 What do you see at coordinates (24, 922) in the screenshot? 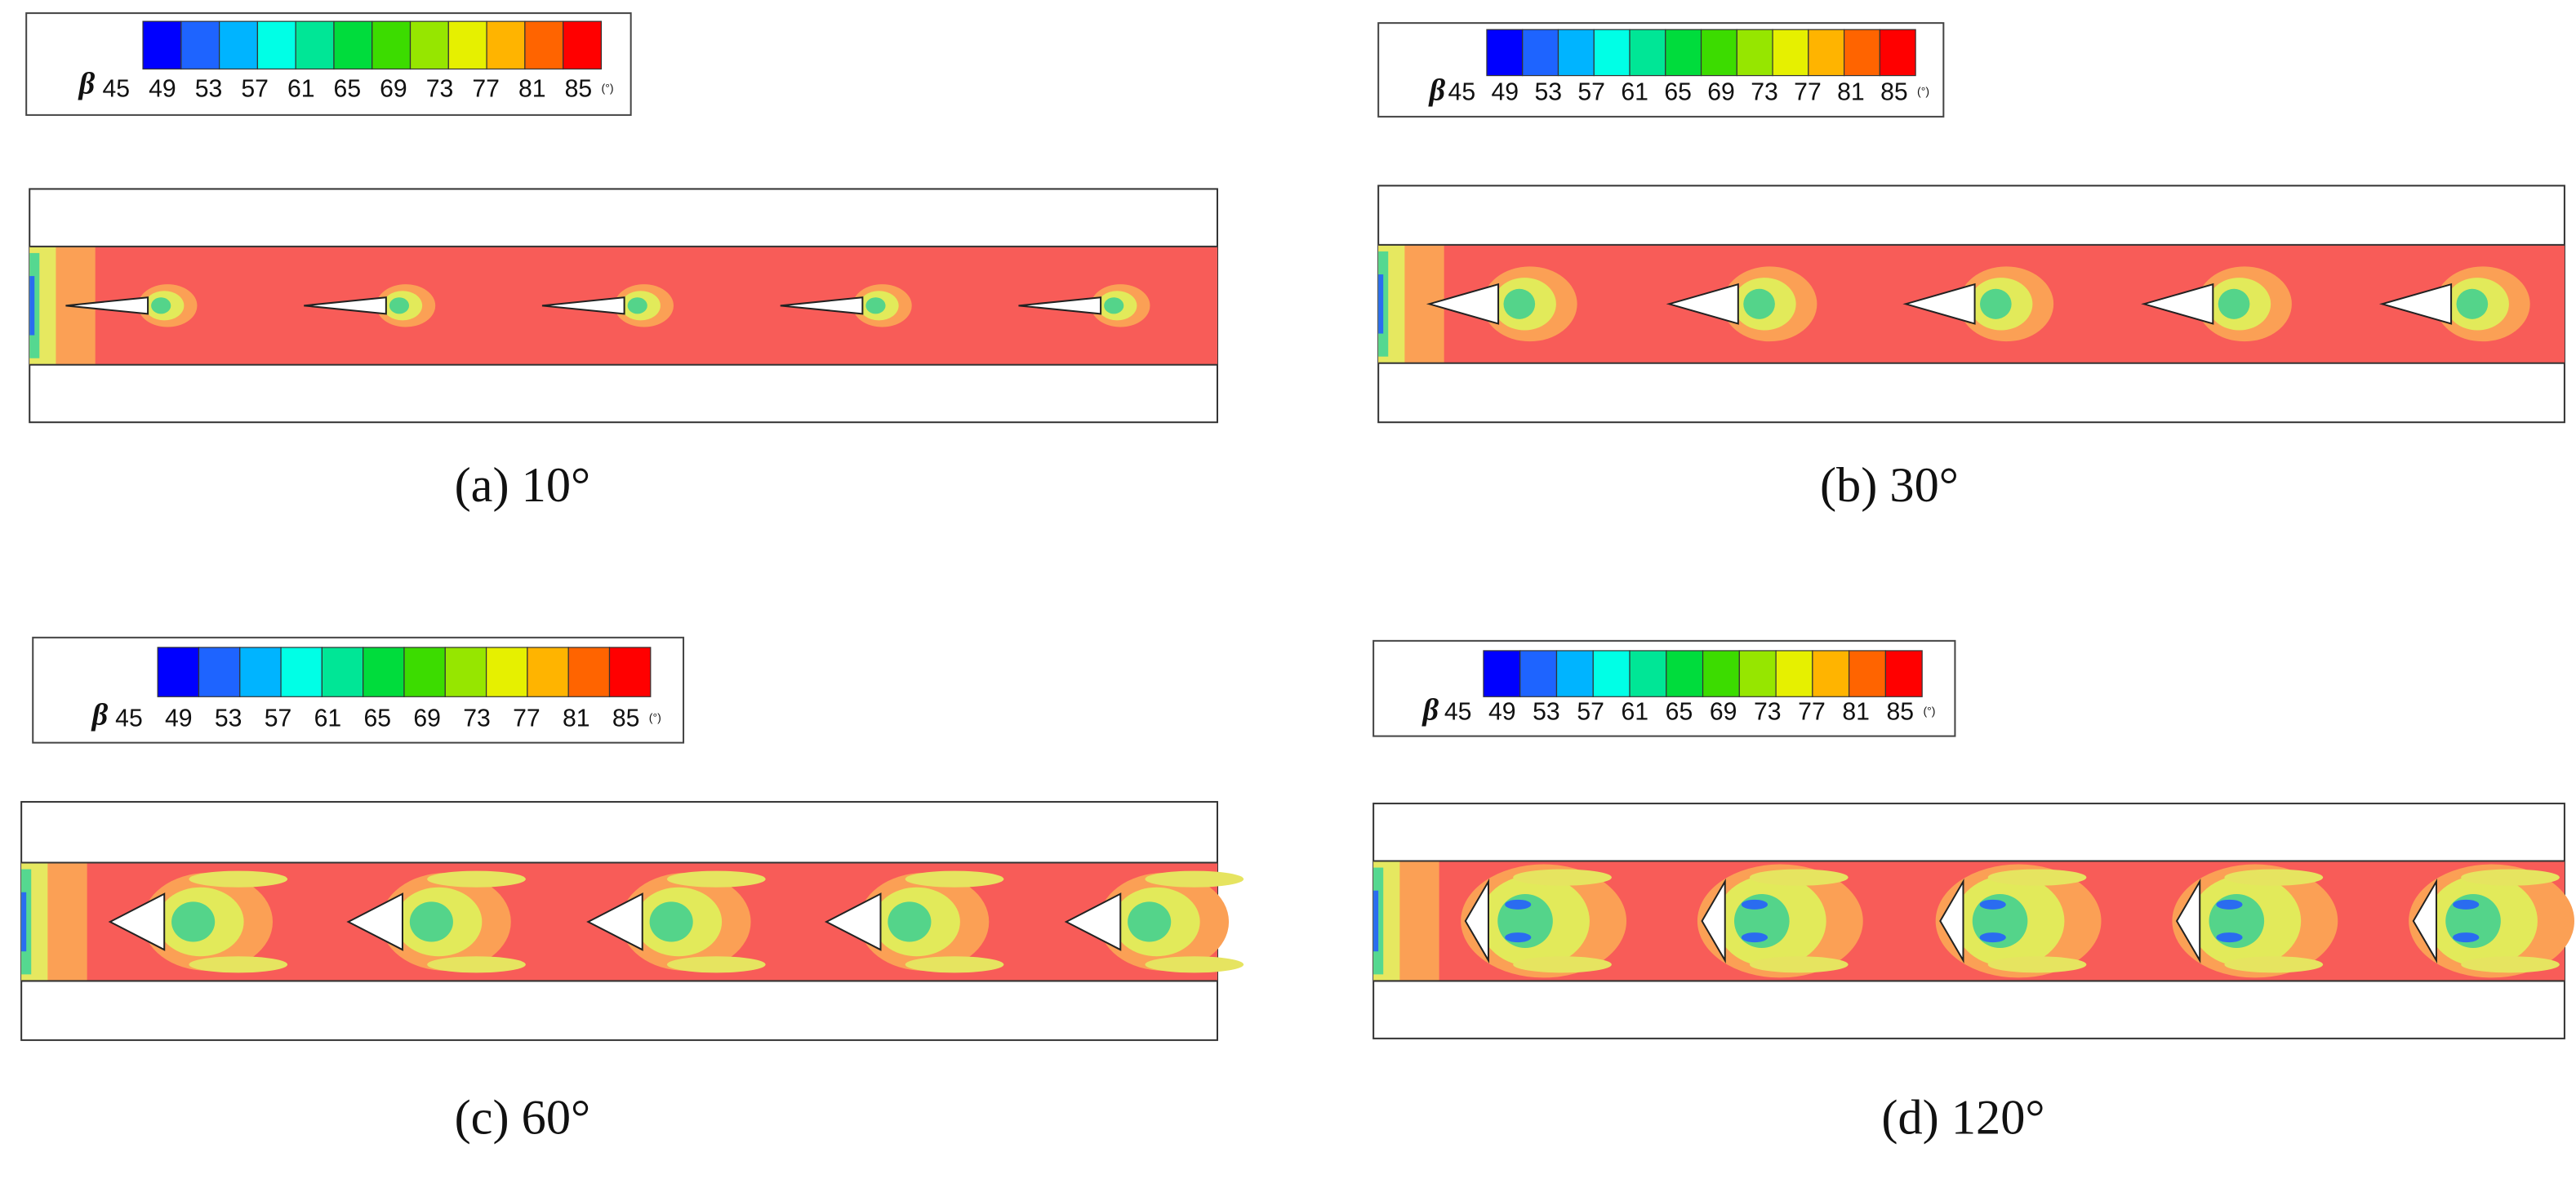
I see `inlet-blue` at bounding box center [24, 922].